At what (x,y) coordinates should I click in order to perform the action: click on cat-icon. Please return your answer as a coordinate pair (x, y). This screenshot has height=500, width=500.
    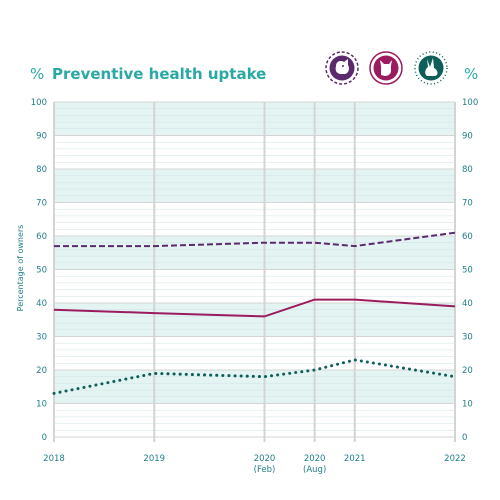
    Looking at the image, I should click on (386, 68).